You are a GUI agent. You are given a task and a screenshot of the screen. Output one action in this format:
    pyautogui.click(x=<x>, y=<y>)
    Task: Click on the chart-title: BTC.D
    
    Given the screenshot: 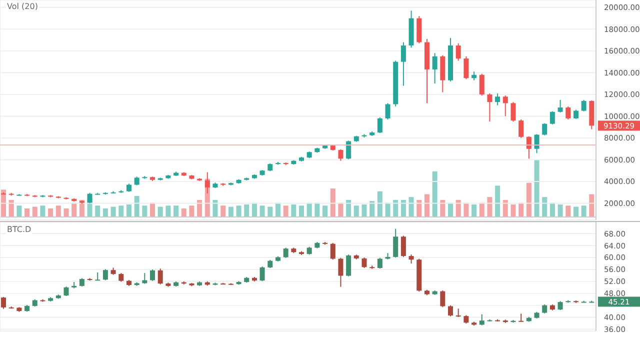 What is the action you would take?
    pyautogui.click(x=19, y=229)
    